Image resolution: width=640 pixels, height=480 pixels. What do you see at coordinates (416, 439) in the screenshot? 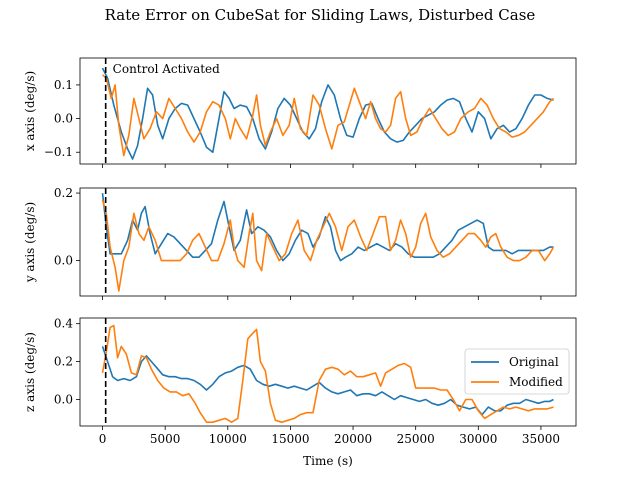
I see `x-tick-label: 25000` at bounding box center [416, 439].